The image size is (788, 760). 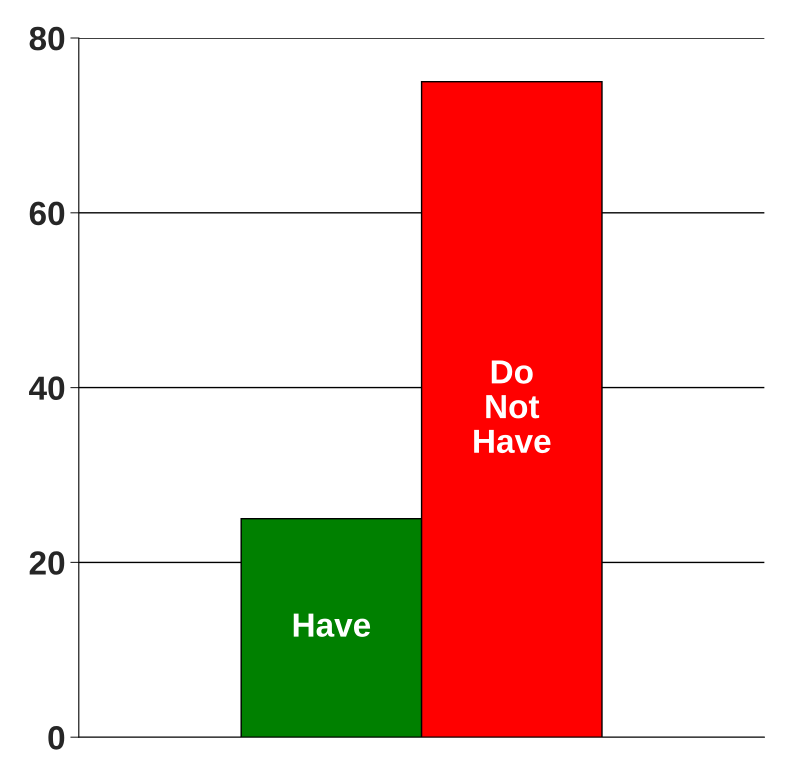 What do you see at coordinates (46, 388) in the screenshot?
I see `y-tick-label: 40` at bounding box center [46, 388].